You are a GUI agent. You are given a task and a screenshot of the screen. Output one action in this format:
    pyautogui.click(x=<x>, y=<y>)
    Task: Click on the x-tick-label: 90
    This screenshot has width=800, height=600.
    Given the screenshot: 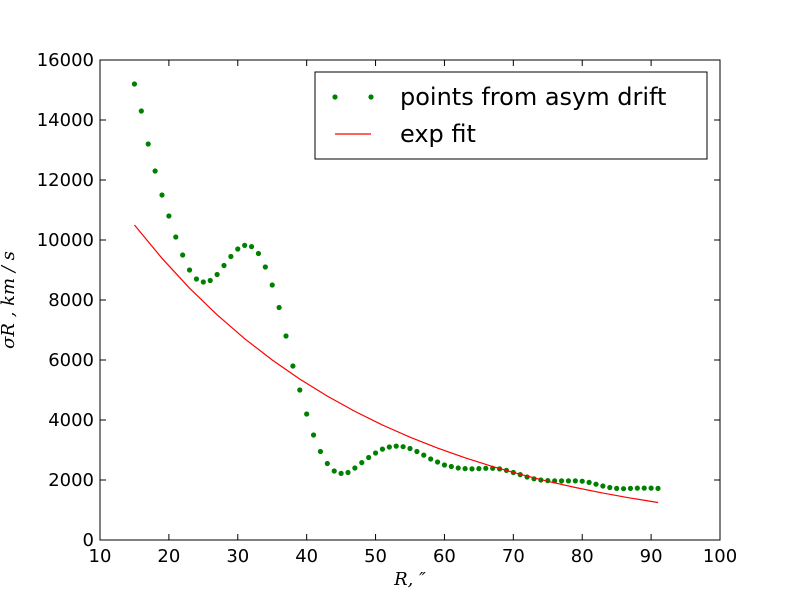 What is the action you would take?
    pyautogui.click(x=651, y=556)
    